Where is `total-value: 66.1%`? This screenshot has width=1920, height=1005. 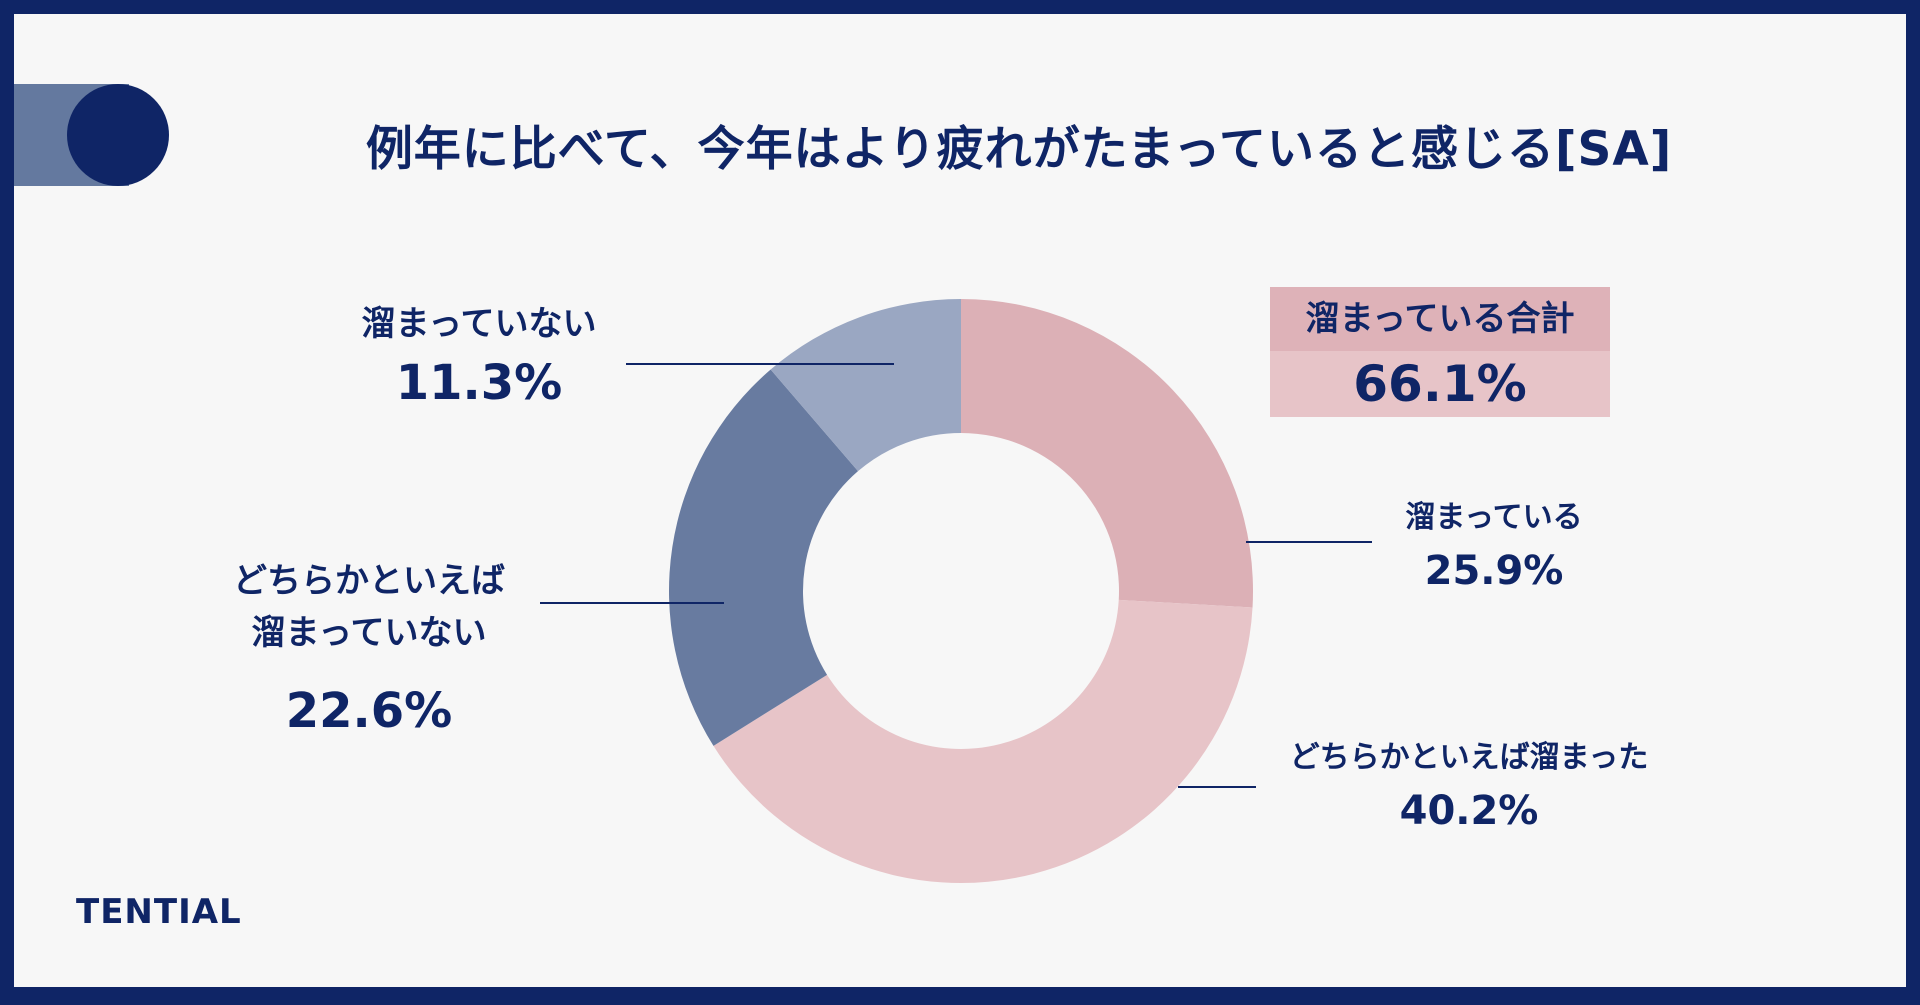 total-value: 66.1% is located at coordinates (1440, 384).